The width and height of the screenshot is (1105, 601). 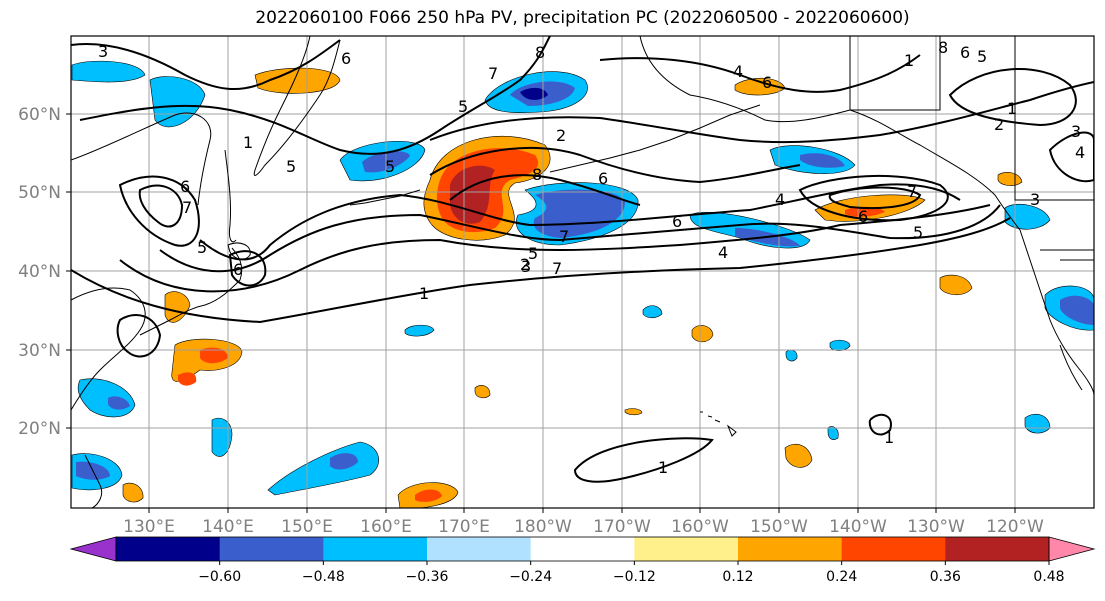 I want to click on coastline-baja, so click(x=1071, y=367).